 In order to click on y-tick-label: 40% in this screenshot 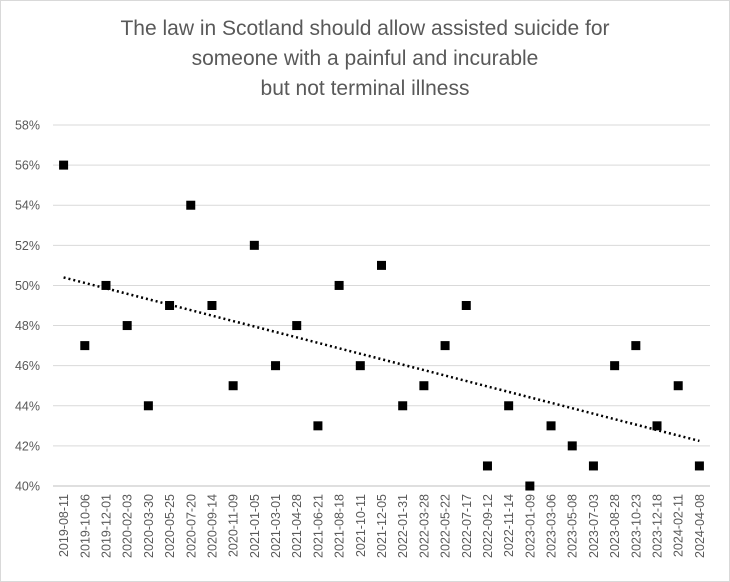, I will do `click(27, 487)`.